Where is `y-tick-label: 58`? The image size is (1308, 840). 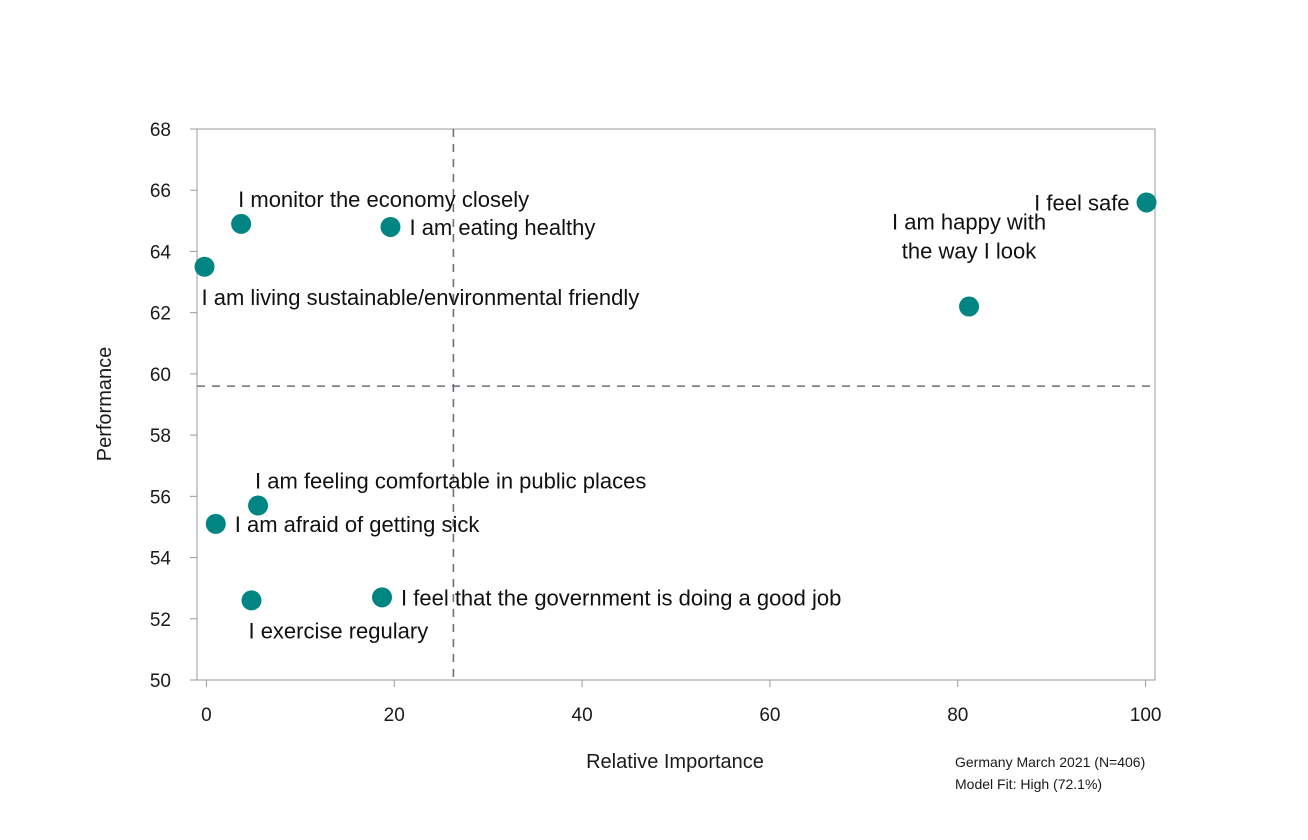 y-tick-label: 58 is located at coordinates (160, 436).